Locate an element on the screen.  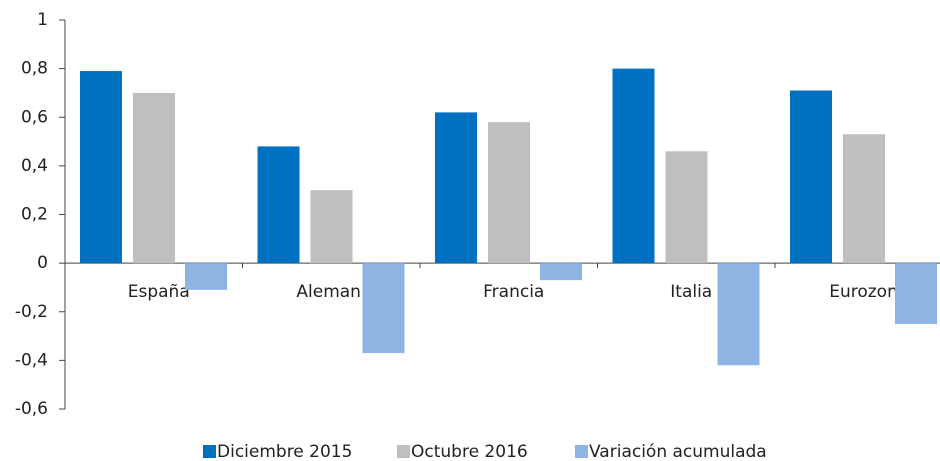
legend-label: Diciembre 2015 is located at coordinates (284, 451).